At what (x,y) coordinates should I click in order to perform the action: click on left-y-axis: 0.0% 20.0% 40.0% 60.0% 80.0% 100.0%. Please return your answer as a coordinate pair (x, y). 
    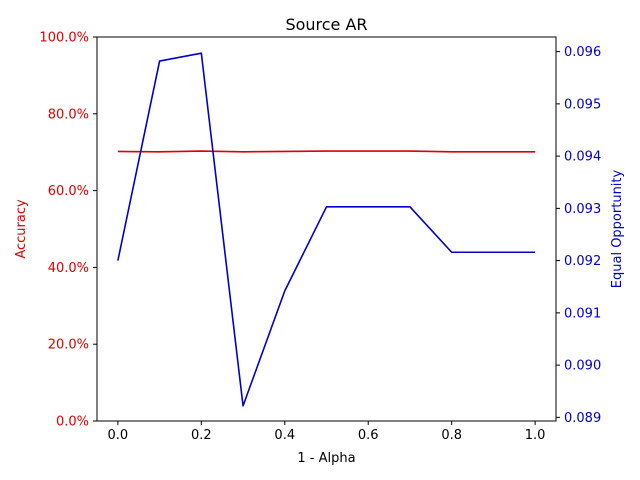
    Looking at the image, I should click on (68, 230).